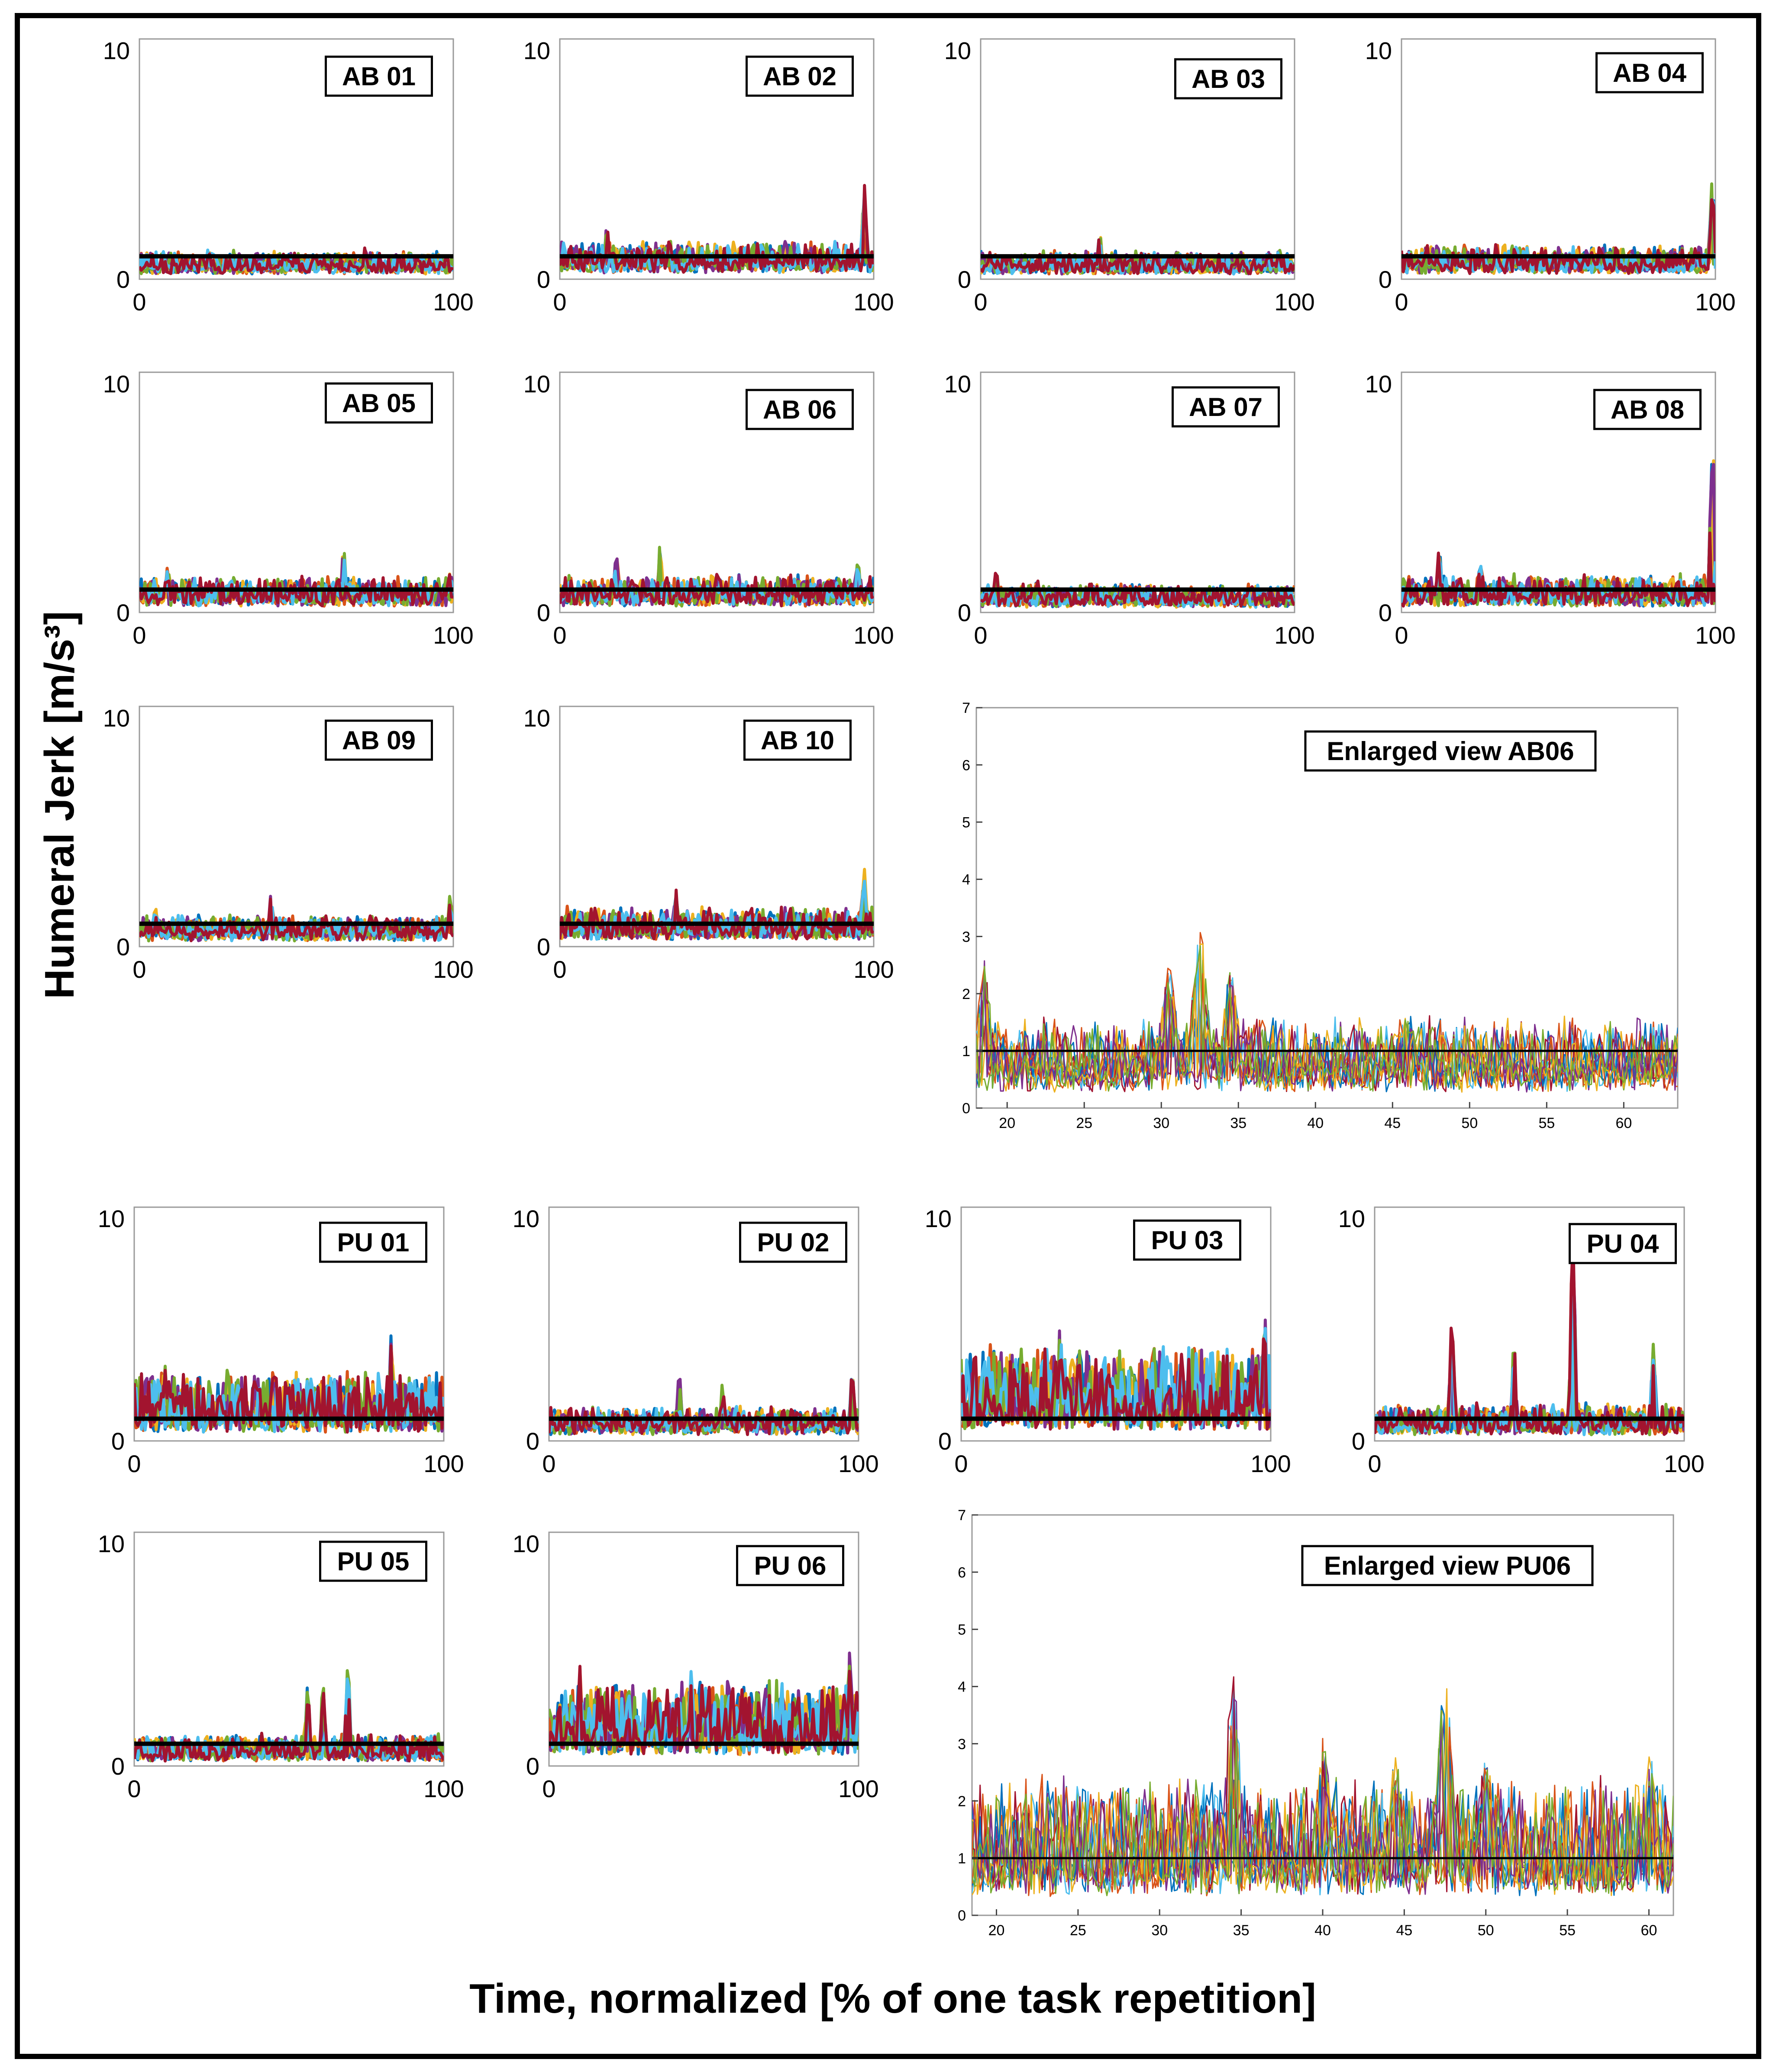 The image size is (1776, 2072). What do you see at coordinates (1486, 1931) in the screenshot?
I see `x-tick-label: 50` at bounding box center [1486, 1931].